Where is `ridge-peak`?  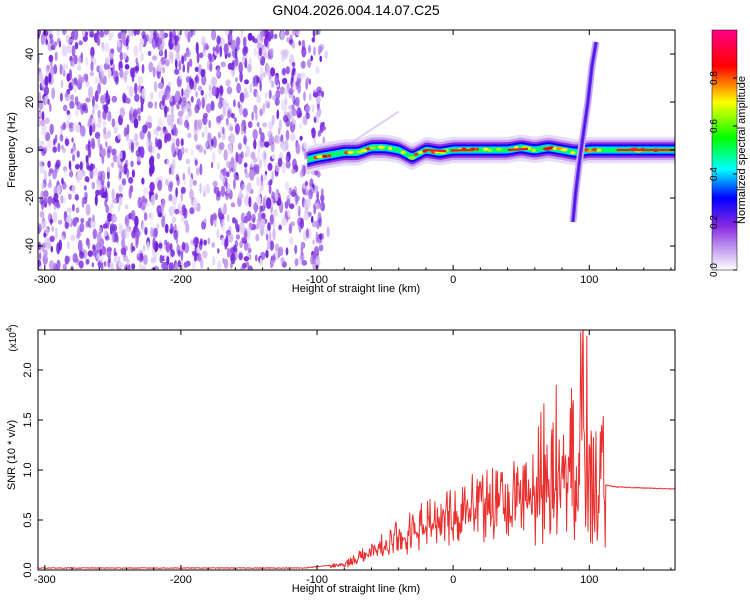
ridge-peak is located at coordinates (518, 149).